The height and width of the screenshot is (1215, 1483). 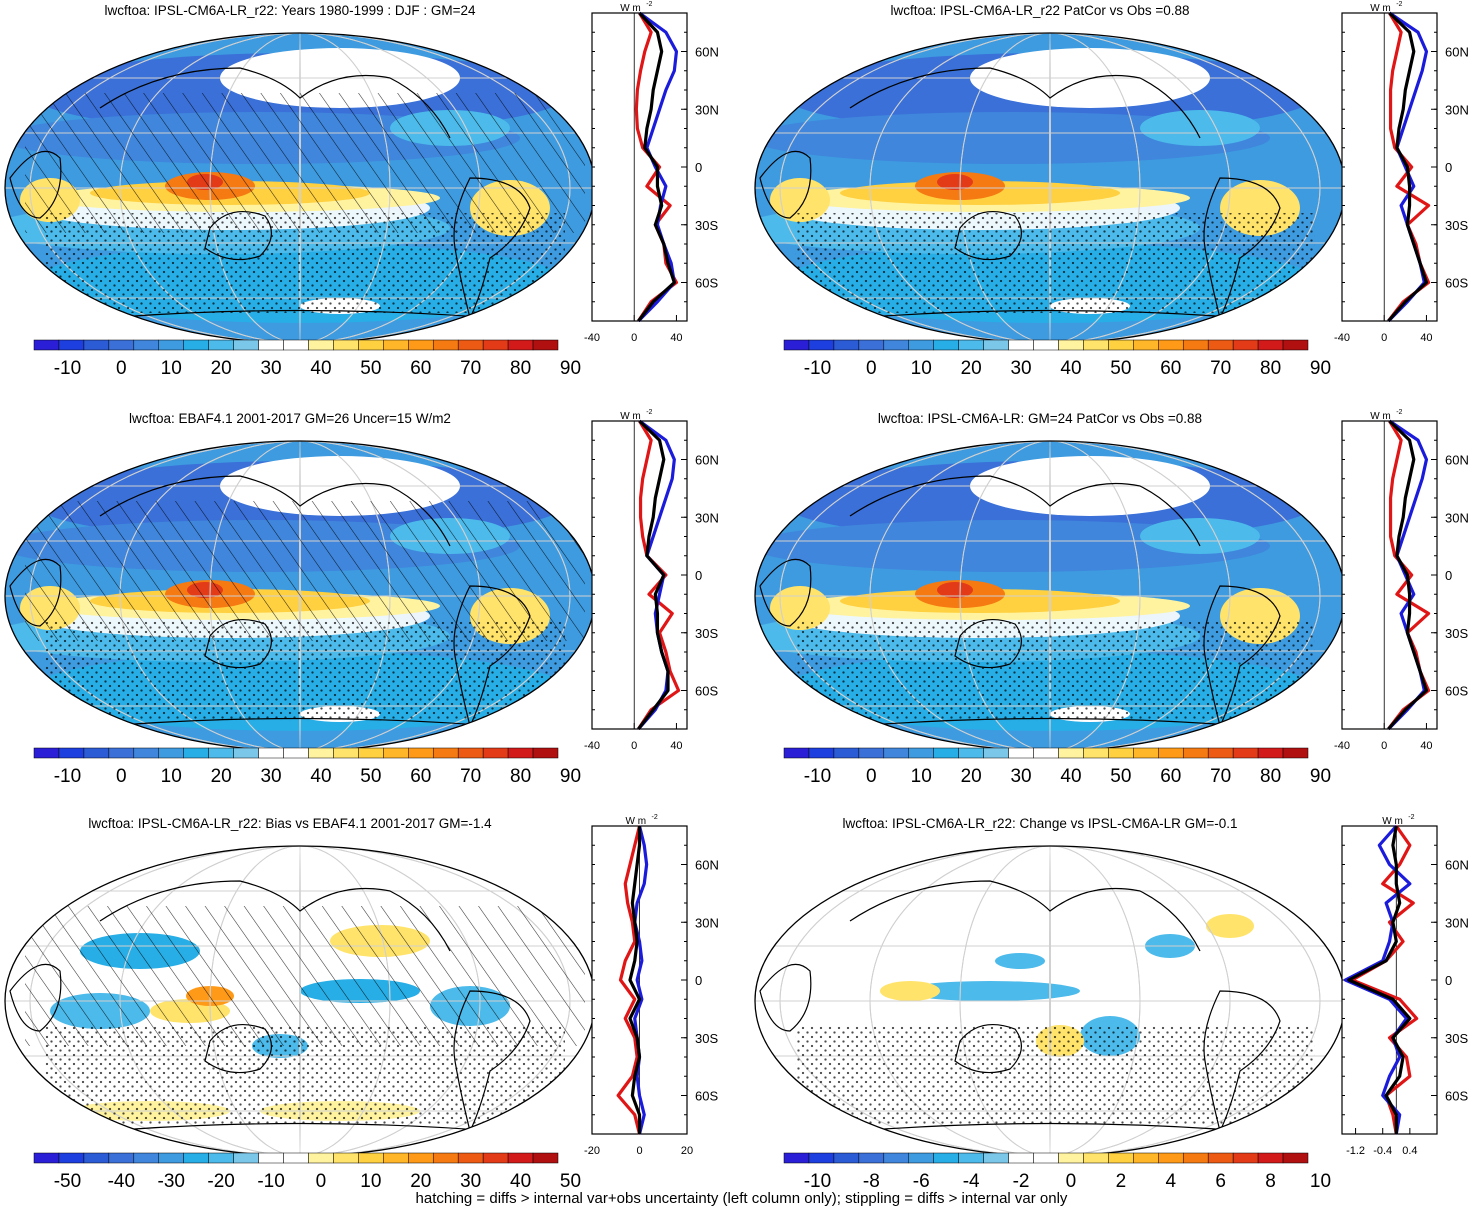 What do you see at coordinates (1408, 575) in the screenshot?
I see `profile-mean-line` at bounding box center [1408, 575].